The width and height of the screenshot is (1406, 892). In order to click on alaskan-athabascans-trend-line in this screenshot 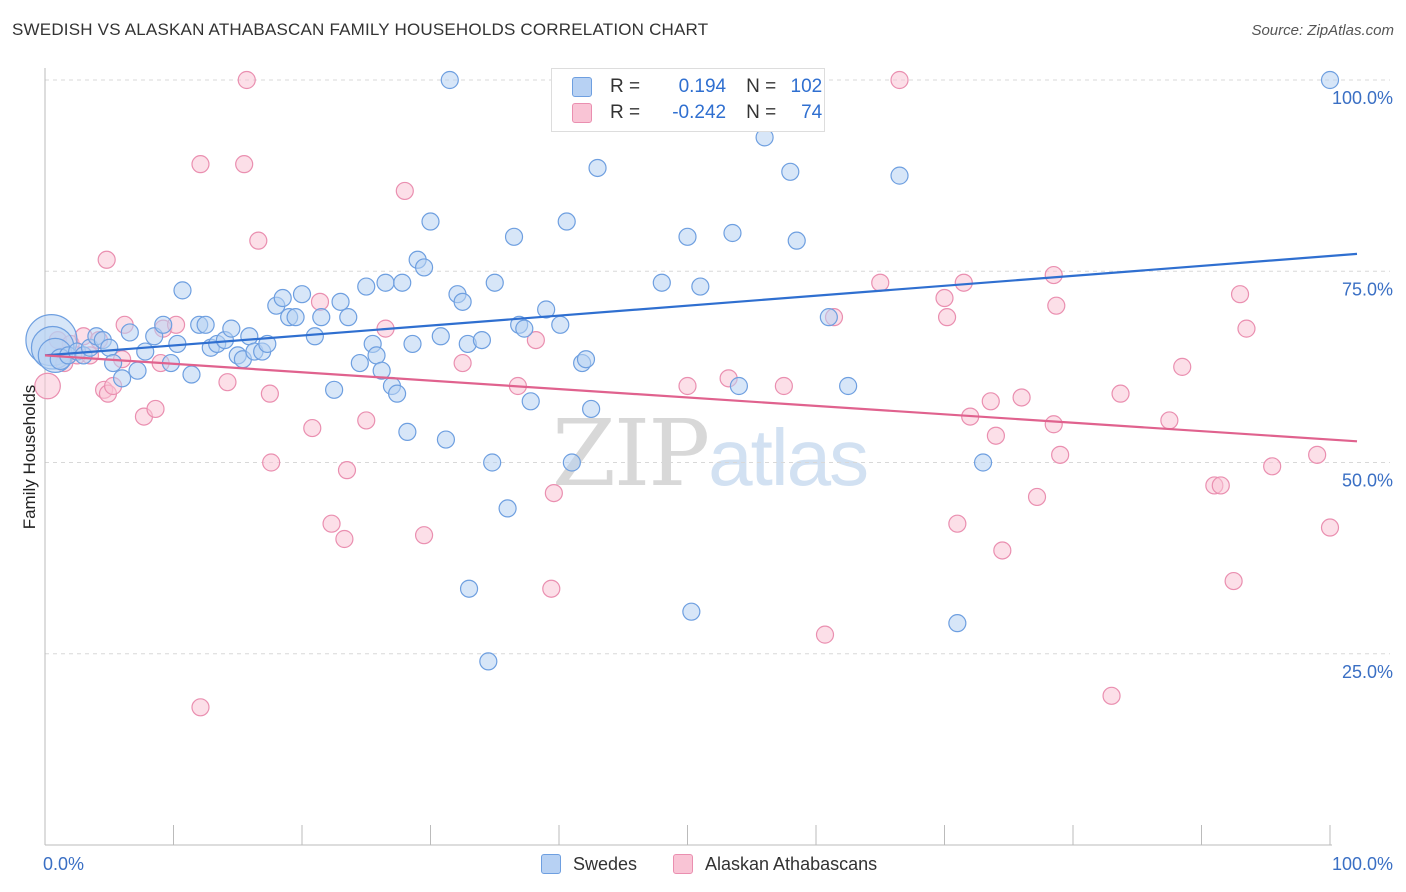, I will do `click(701, 398)`.